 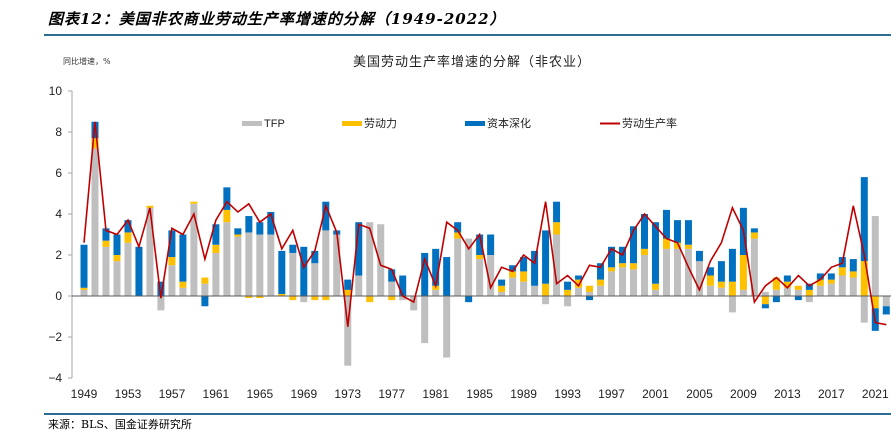 What do you see at coordinates (87, 61) in the screenshot?
I see `y-axis-unit-label: 同比增速，%` at bounding box center [87, 61].